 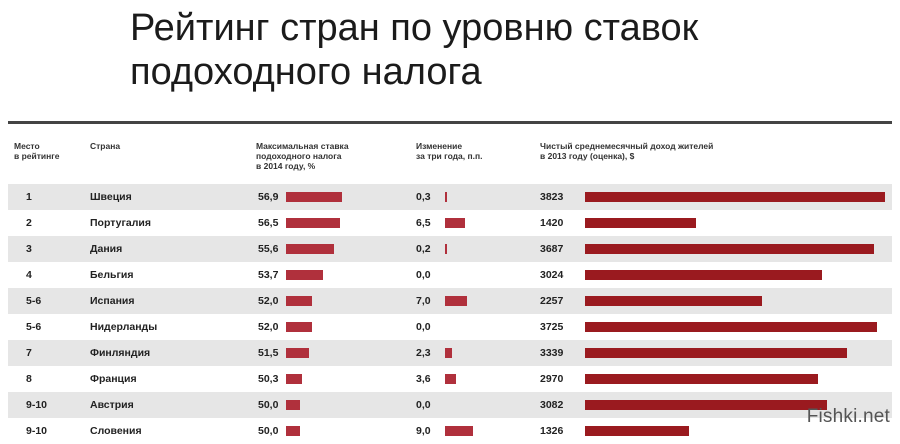 What do you see at coordinates (423, 223) in the screenshot?
I see `change-cell: 6,5` at bounding box center [423, 223].